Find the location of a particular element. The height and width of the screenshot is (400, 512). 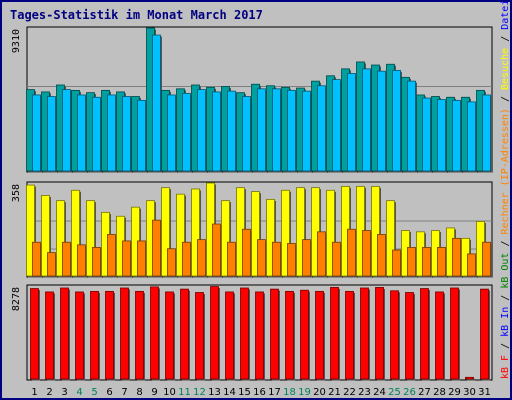

x-tick-label: 26 is located at coordinates (409, 392).